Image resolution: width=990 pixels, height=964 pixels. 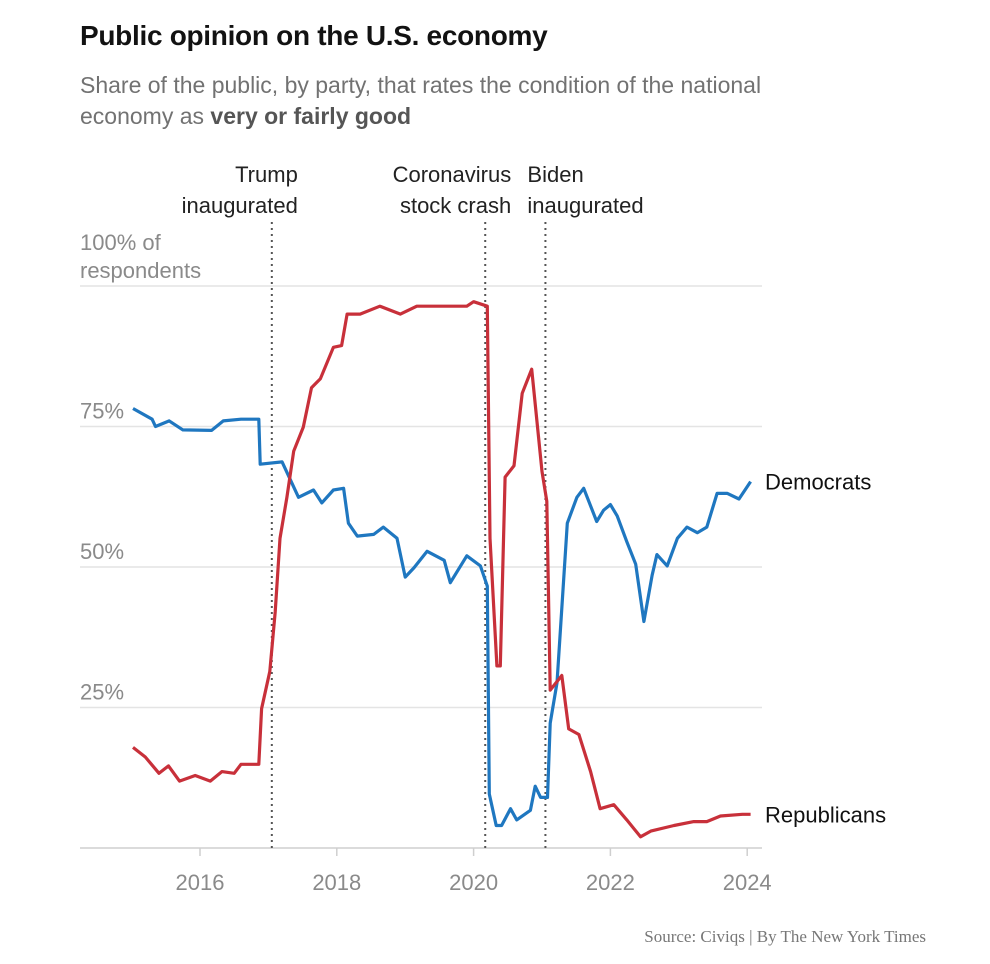 What do you see at coordinates (455, 205) in the screenshot?
I see `annotation-label: stock crash` at bounding box center [455, 205].